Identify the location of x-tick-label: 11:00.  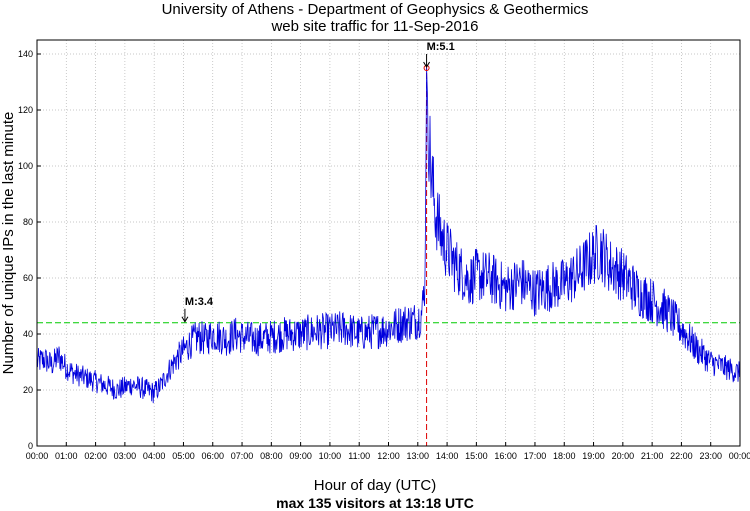
(359, 456).